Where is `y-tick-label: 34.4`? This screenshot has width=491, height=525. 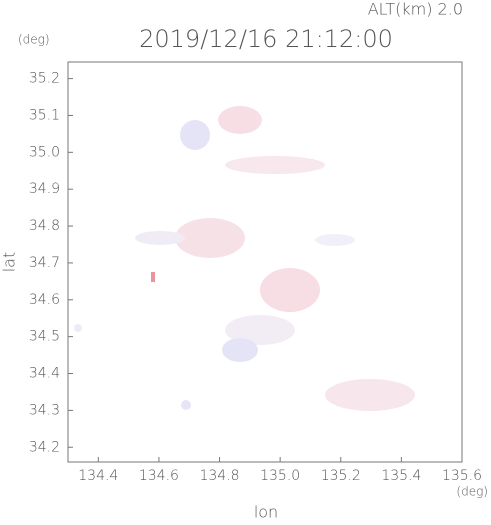 y-tick-label: 34.4 is located at coordinates (44, 374).